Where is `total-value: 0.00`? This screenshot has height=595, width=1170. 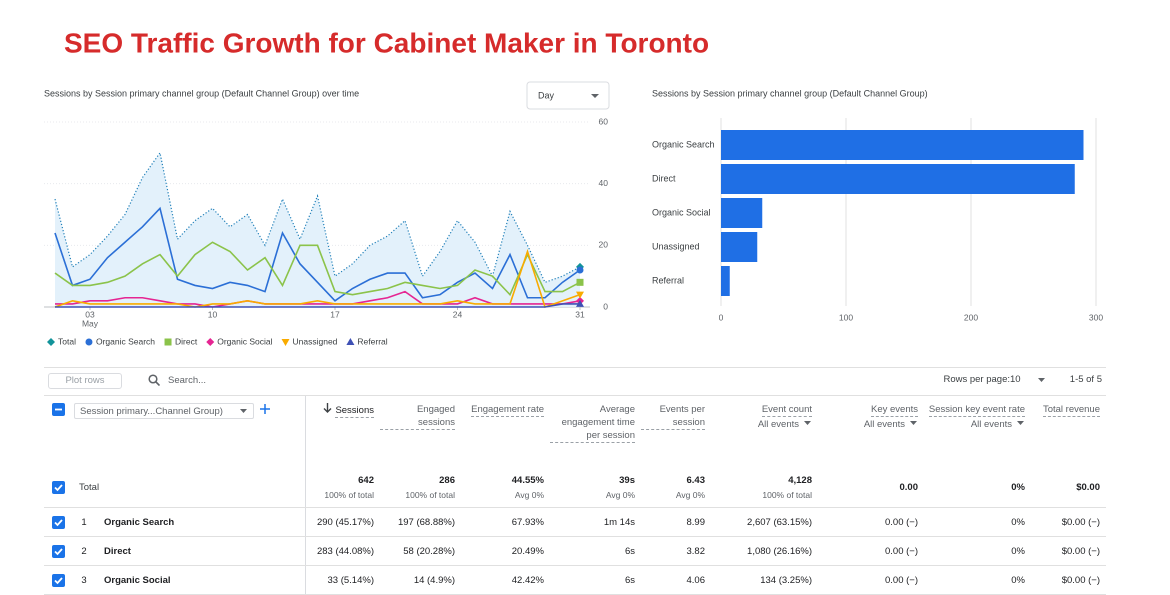 total-value: 0.00 is located at coordinates (909, 487).